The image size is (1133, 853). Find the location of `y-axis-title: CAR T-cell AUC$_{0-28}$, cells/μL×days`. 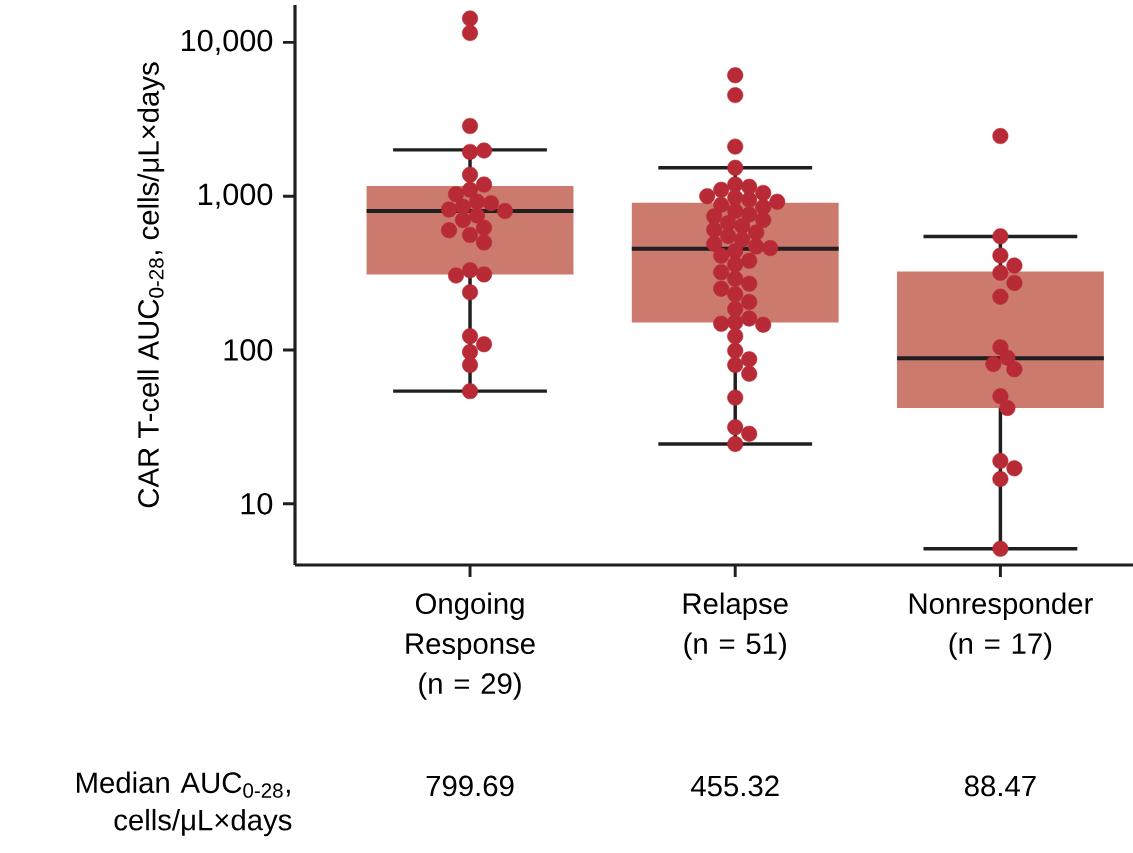

y-axis-title: CAR T-cell AUC$_{0-28}$, cells/μL×days is located at coordinates (151, 285).